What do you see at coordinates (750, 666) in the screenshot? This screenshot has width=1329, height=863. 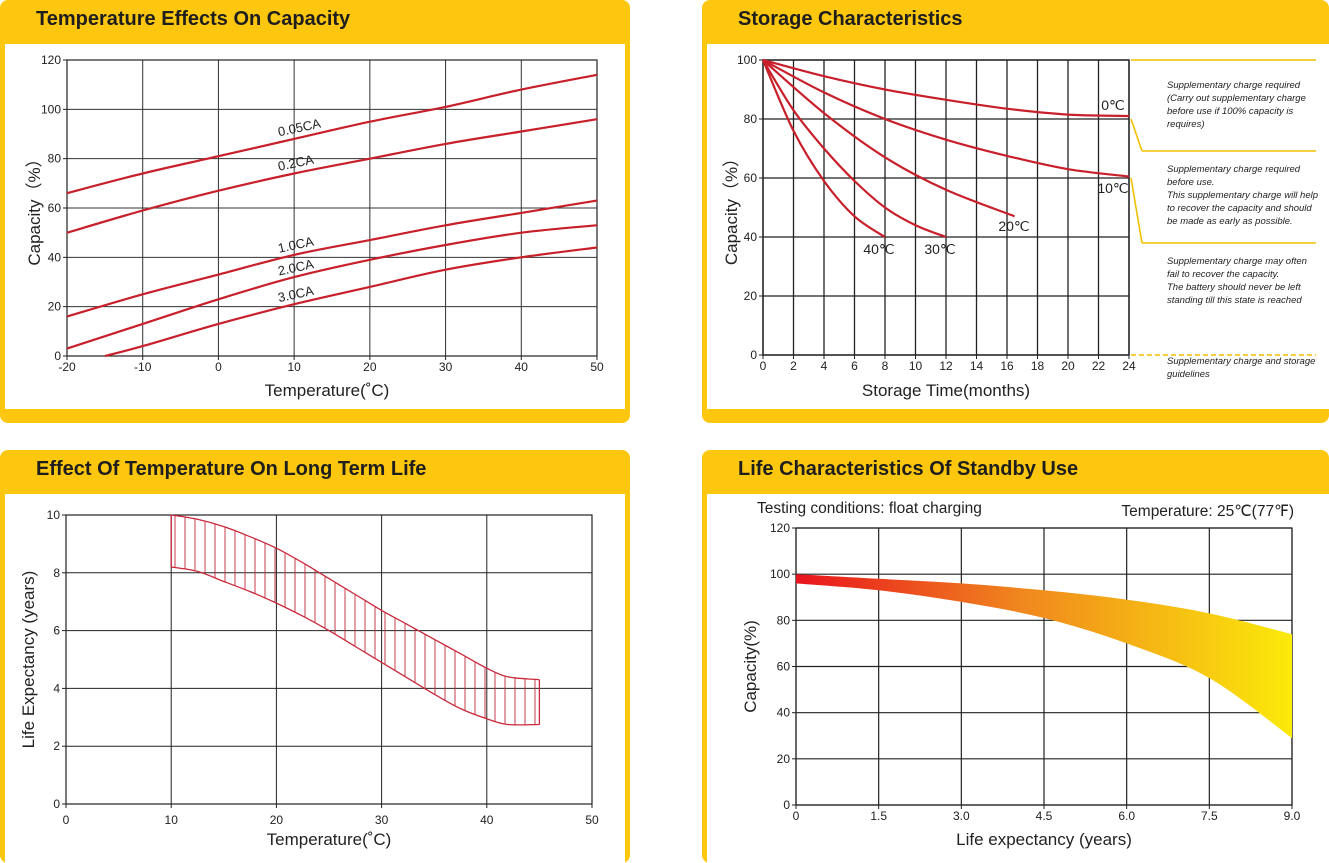 I see `y-axis-title: Capacity(%)` at bounding box center [750, 666].